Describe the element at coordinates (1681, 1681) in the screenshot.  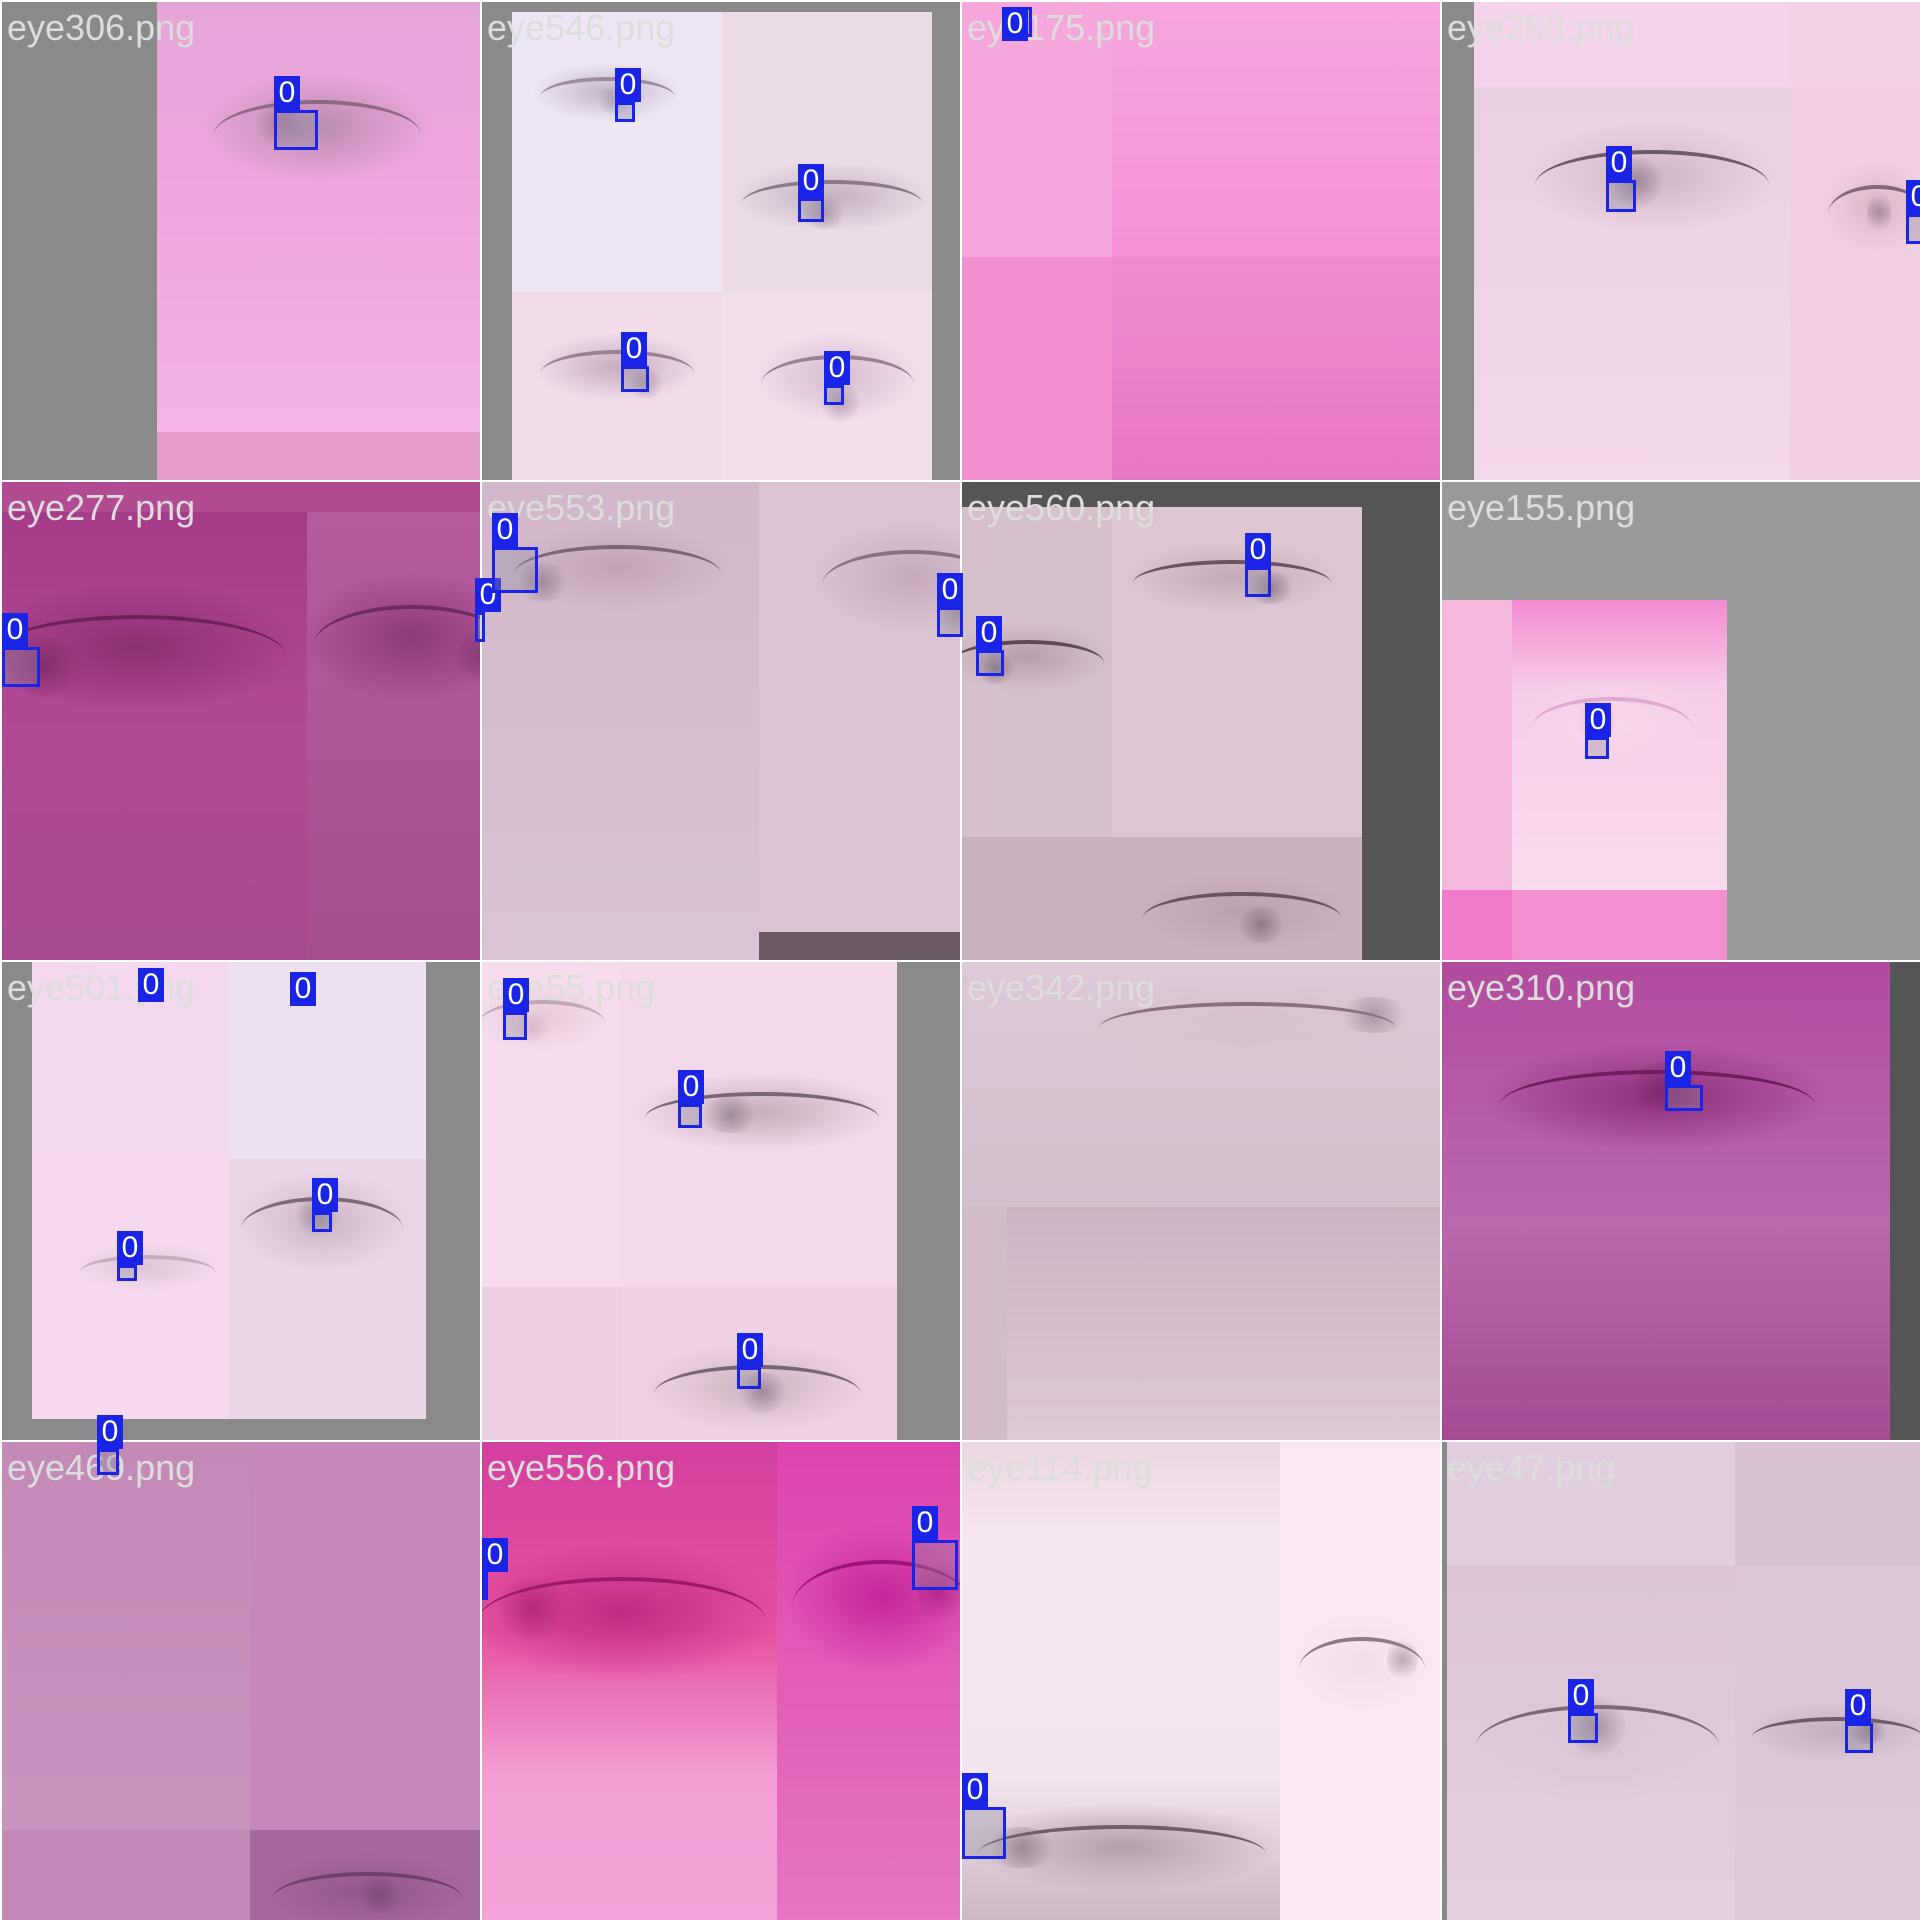
I see `mosaic-tile: eye47.png` at that location.